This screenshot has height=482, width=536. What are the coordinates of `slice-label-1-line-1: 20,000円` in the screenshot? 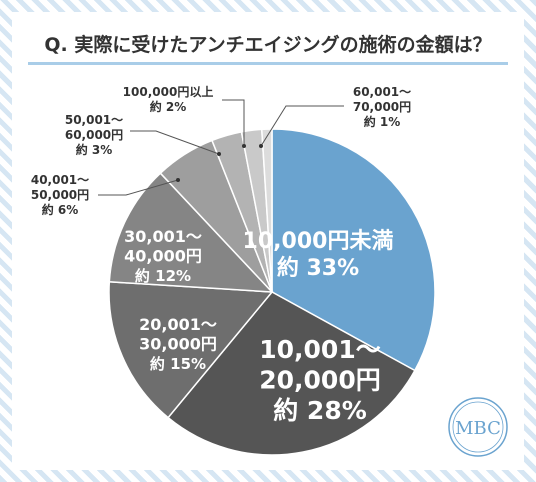 It's located at (319, 380).